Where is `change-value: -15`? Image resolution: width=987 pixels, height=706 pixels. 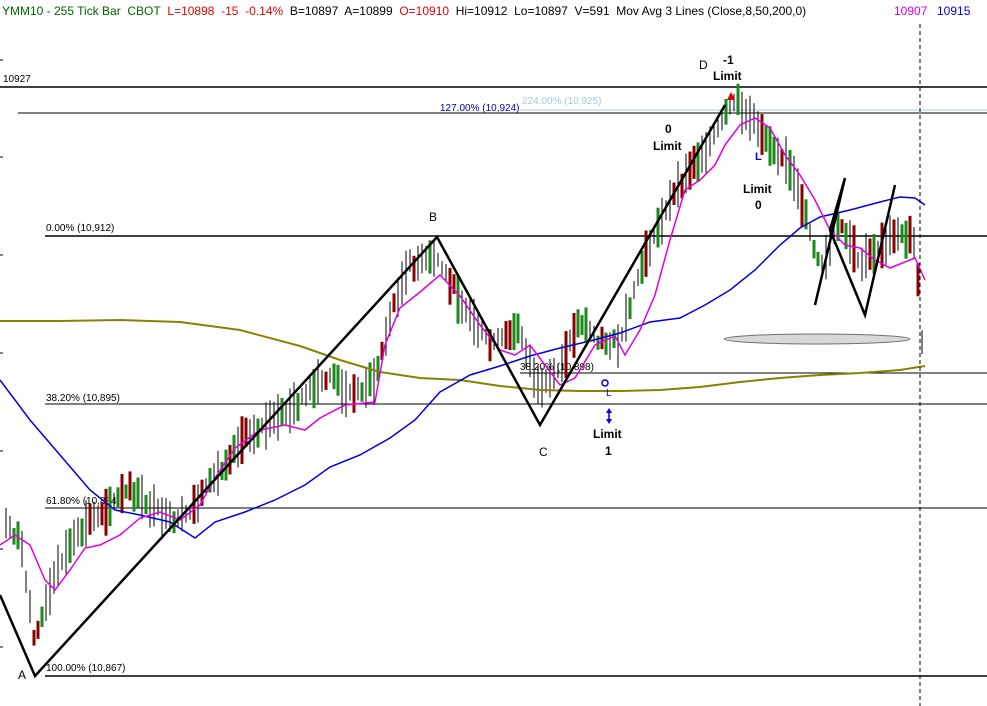
change-value: -15 is located at coordinates (230, 11).